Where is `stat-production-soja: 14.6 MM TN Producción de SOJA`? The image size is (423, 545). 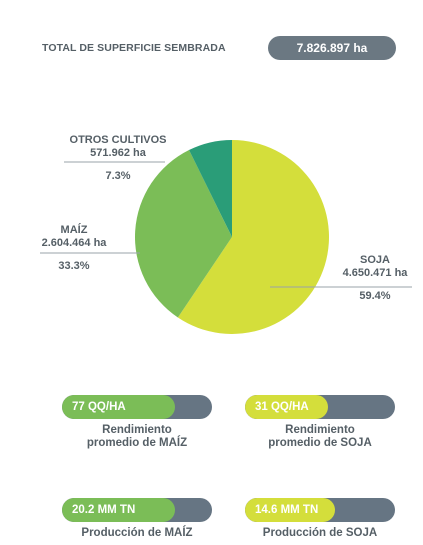
stat-production-soja: 14.6 MM TN Producción de SOJA is located at coordinates (320, 519).